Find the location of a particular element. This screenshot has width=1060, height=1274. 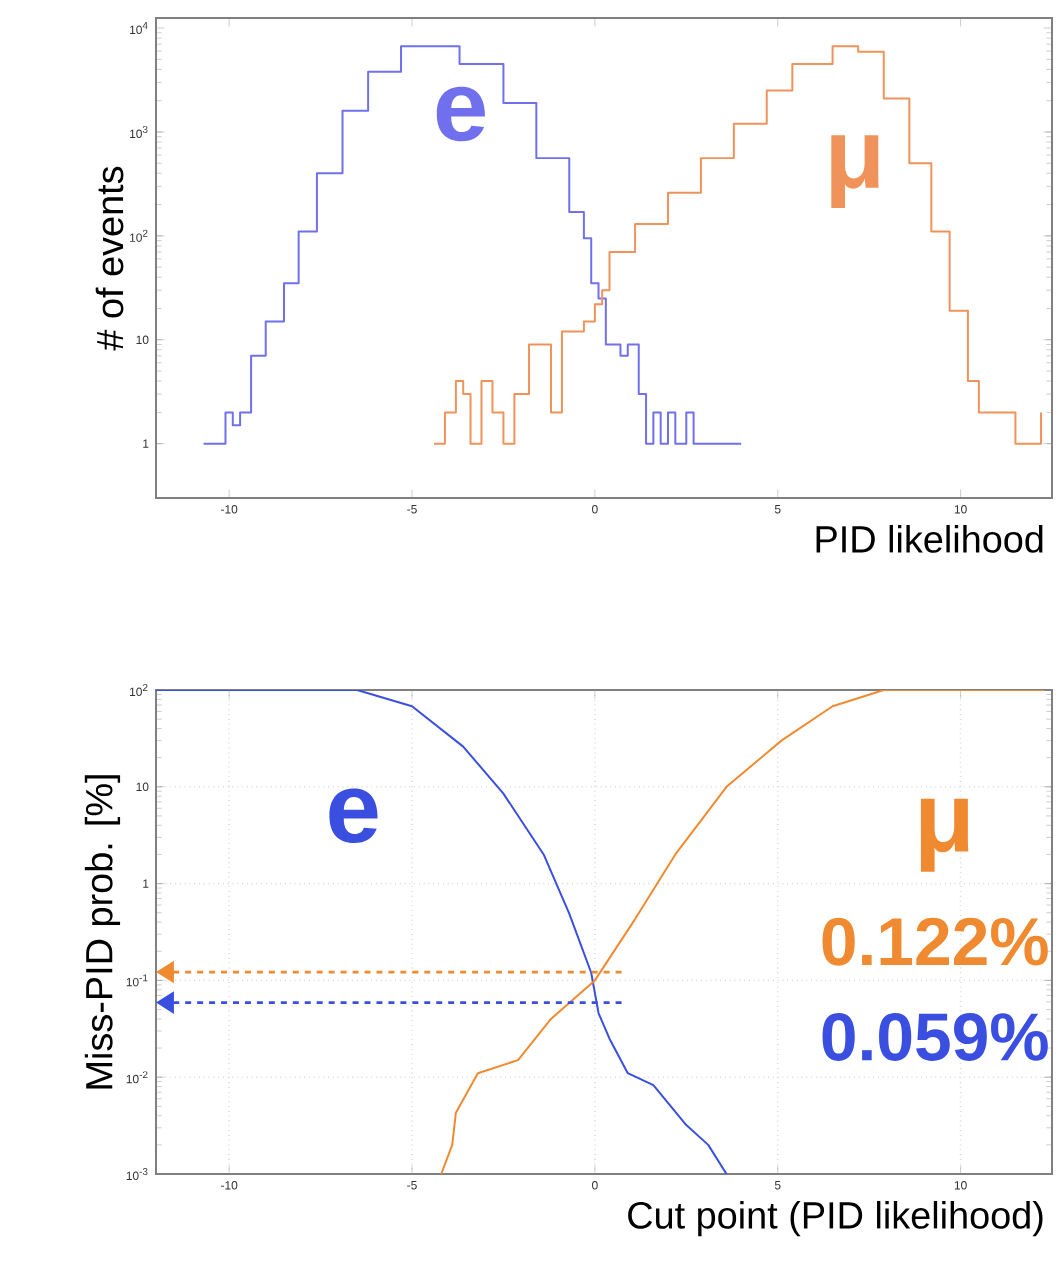

y-axis-title: # of events is located at coordinates (109, 258).